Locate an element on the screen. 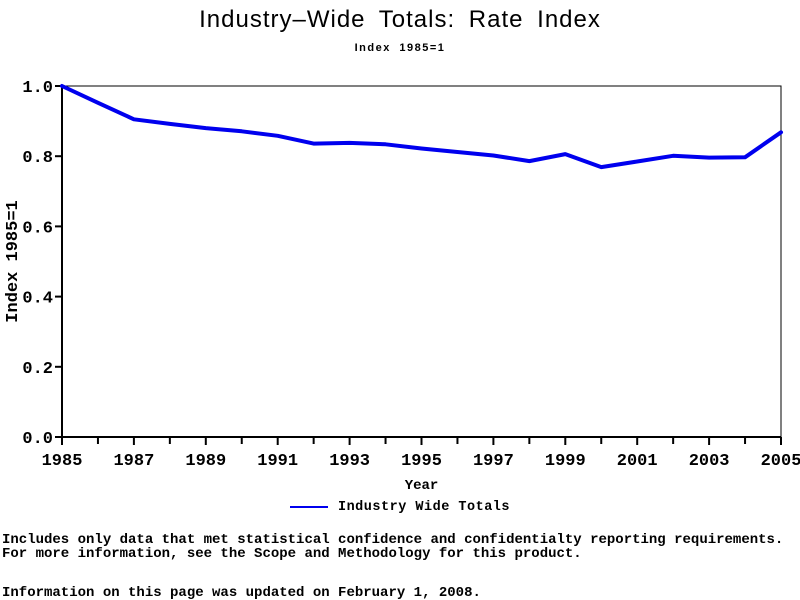 The height and width of the screenshot is (600, 800). y-tick-label: 0.4 is located at coordinates (37, 299).